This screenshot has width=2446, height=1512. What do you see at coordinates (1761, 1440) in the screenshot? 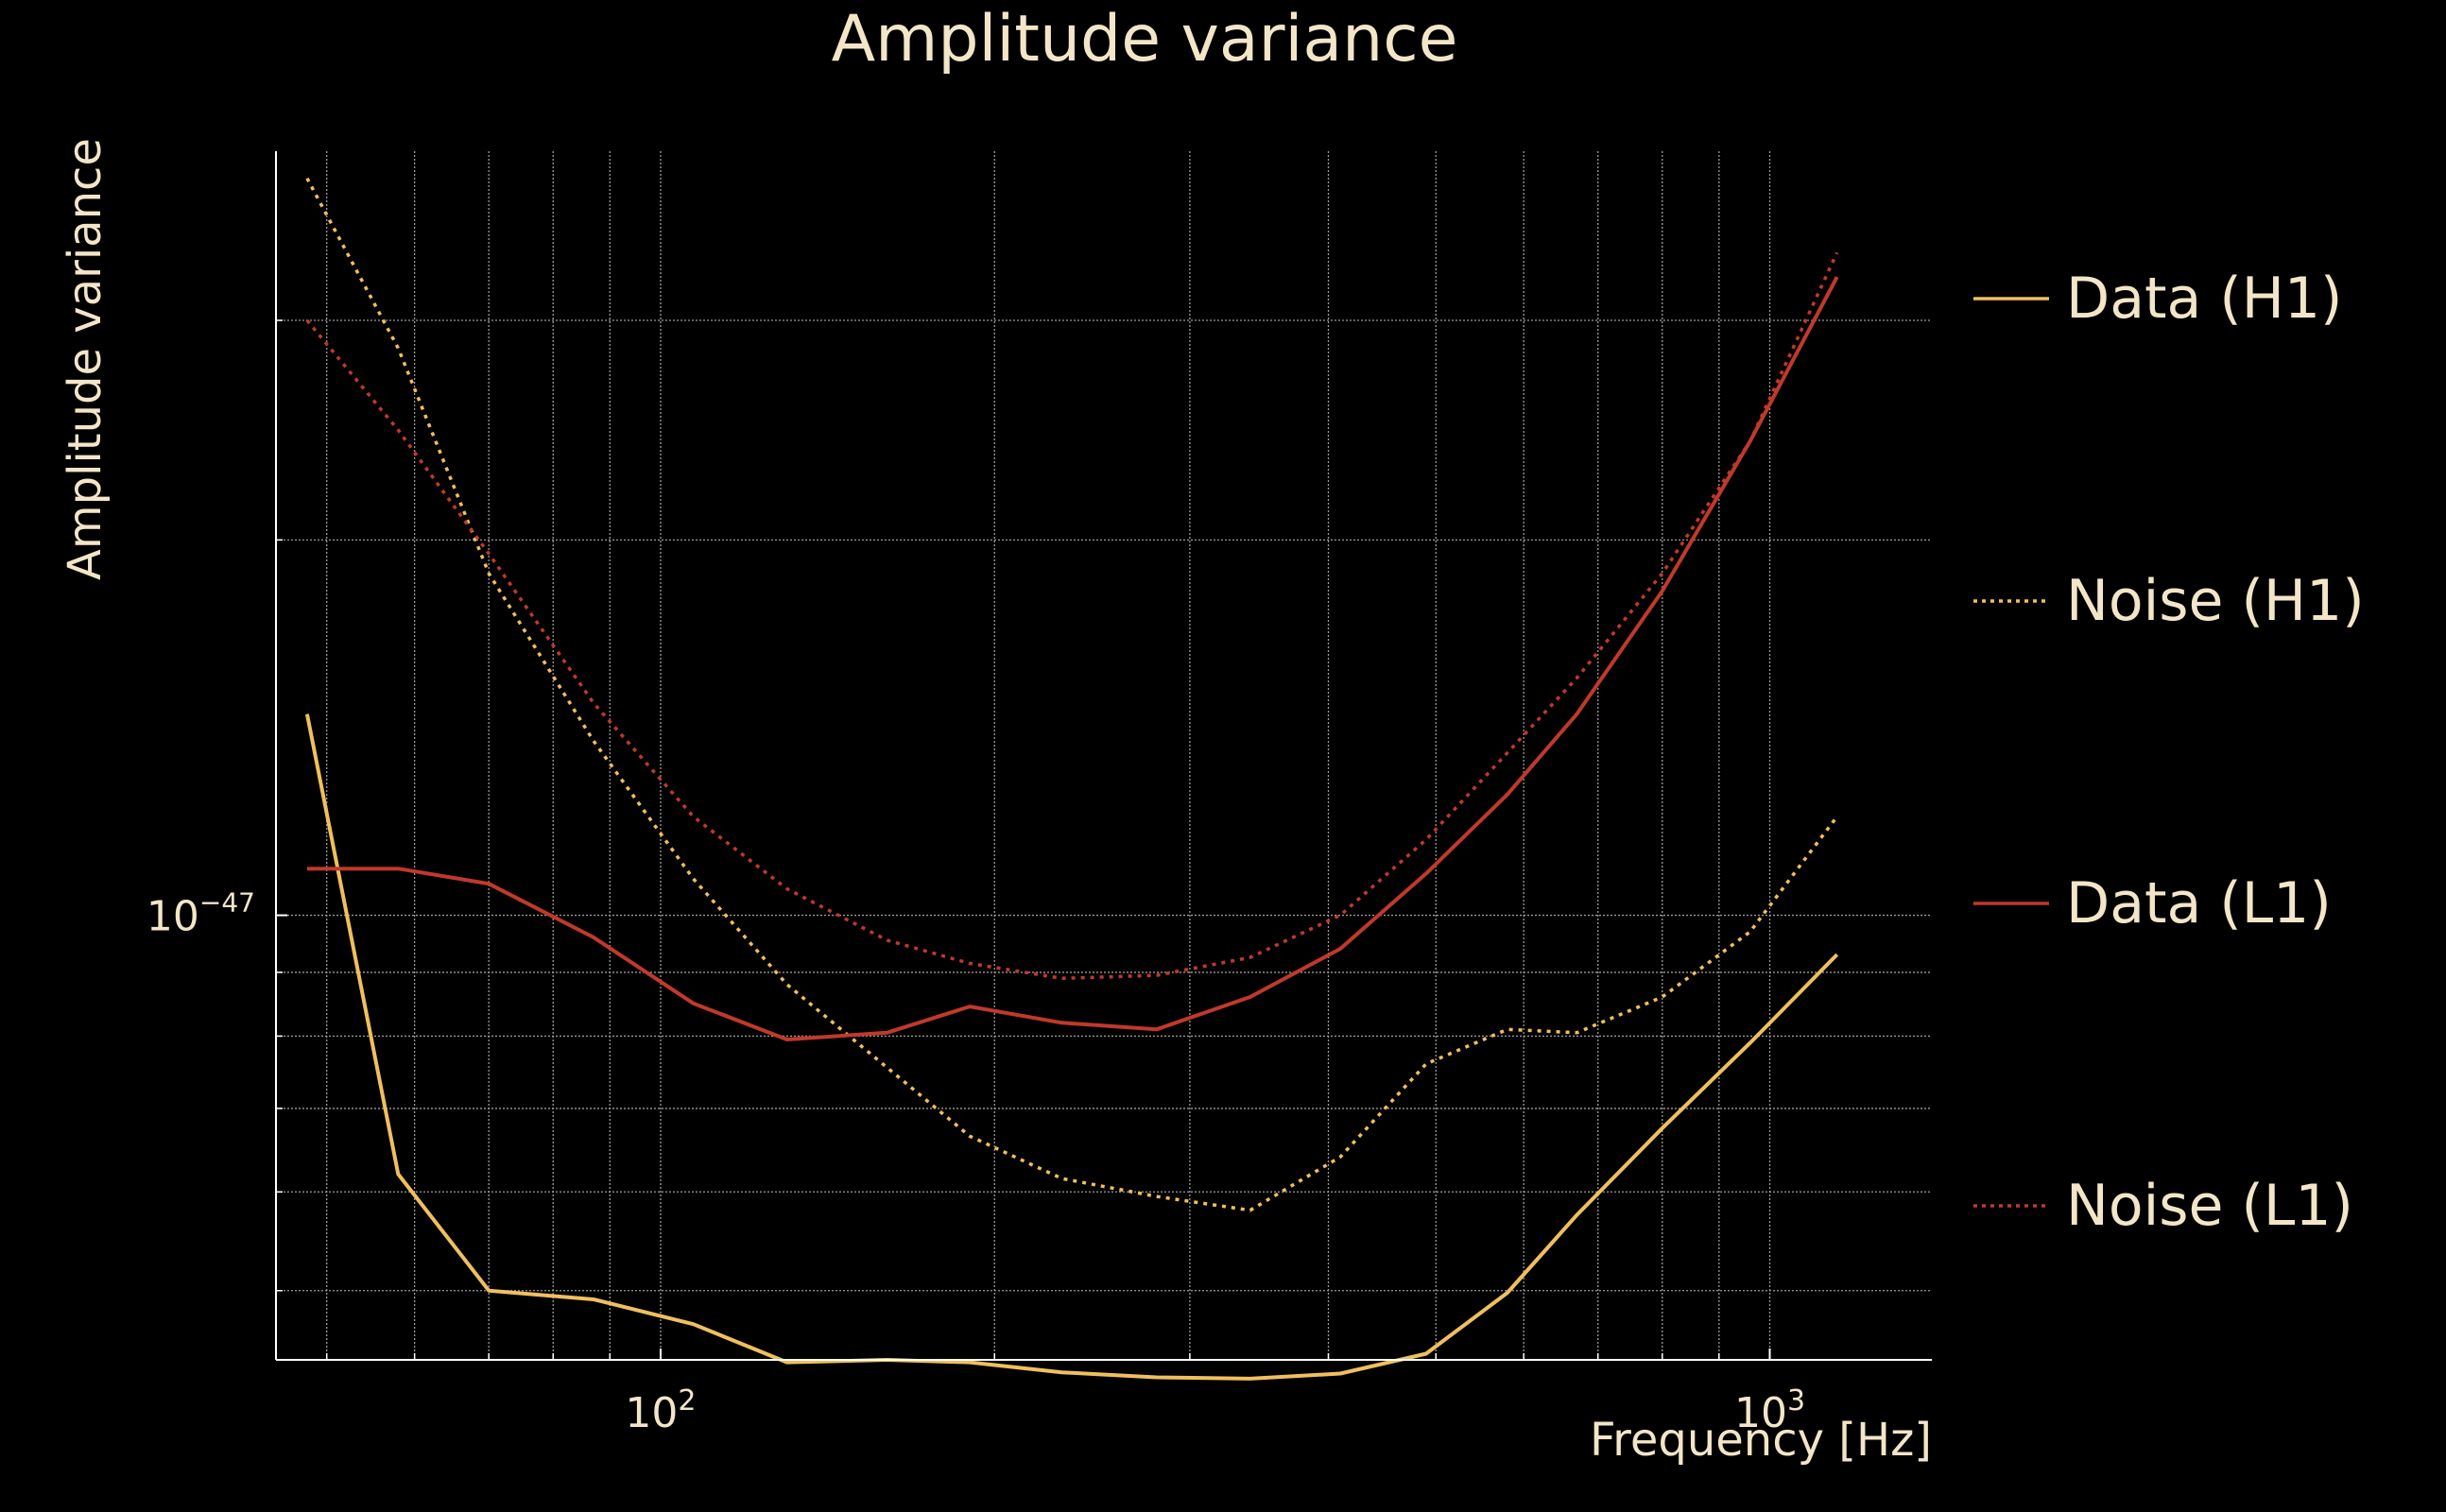
I see `x-axis-label: Frequency [Hz]` at bounding box center [1761, 1440].